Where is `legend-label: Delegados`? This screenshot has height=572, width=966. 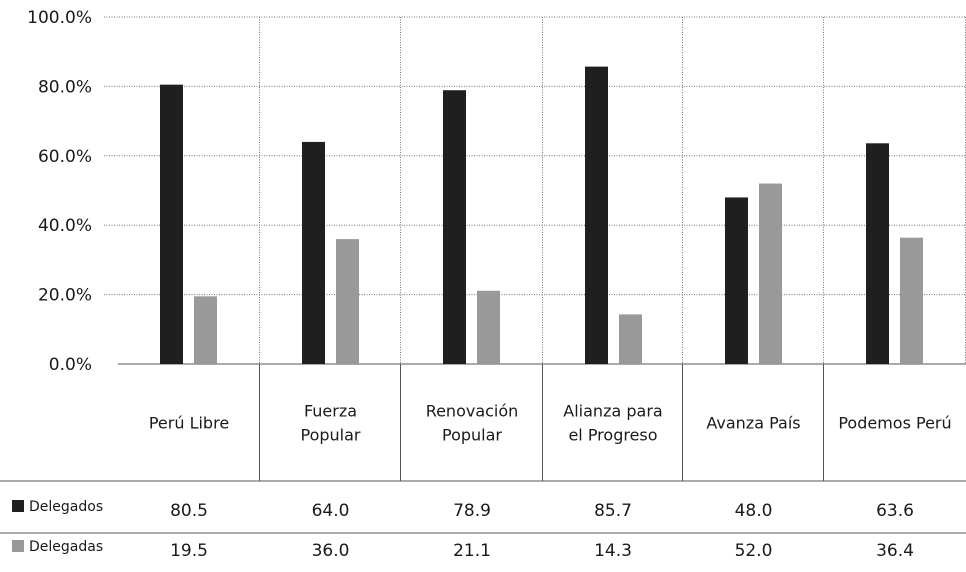
legend-label: Delegados is located at coordinates (66, 507).